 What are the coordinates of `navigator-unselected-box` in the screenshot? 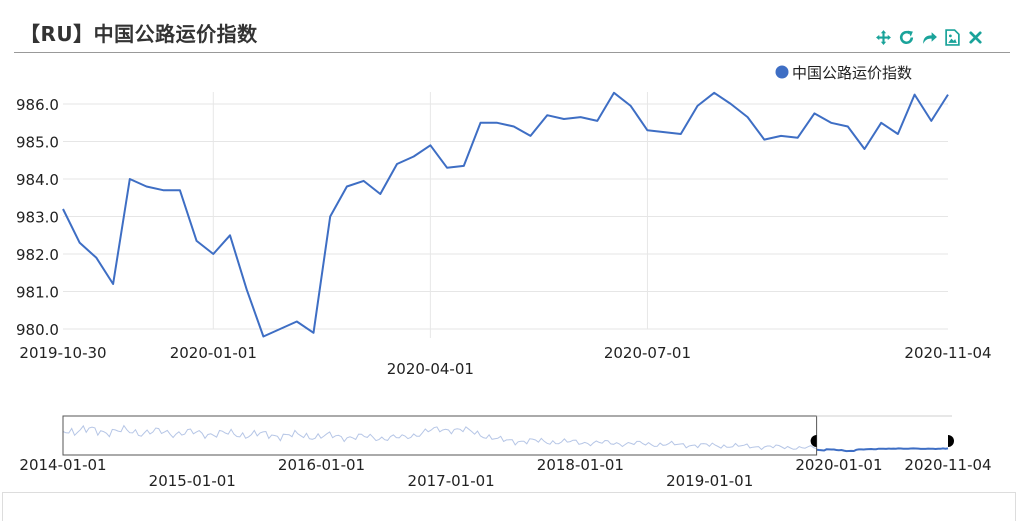 It's located at (440, 435).